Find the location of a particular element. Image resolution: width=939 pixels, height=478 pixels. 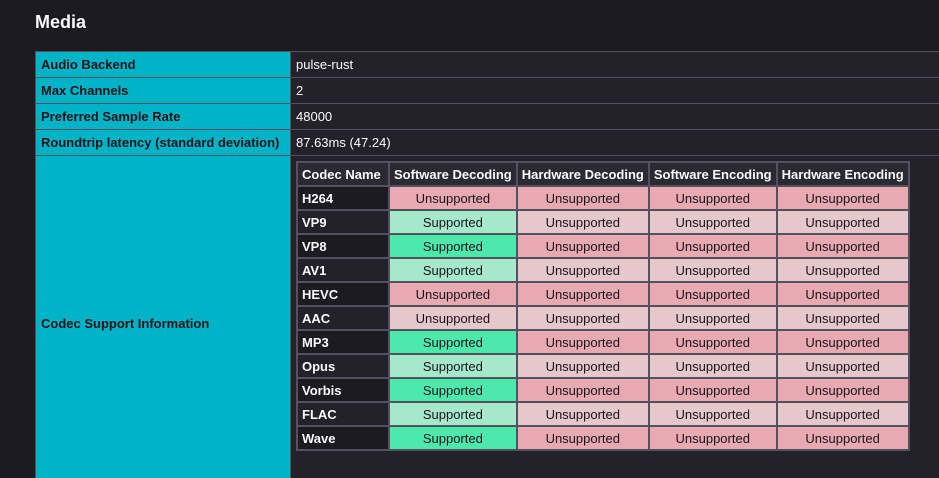

info-label: Max Channels is located at coordinates (163, 90).